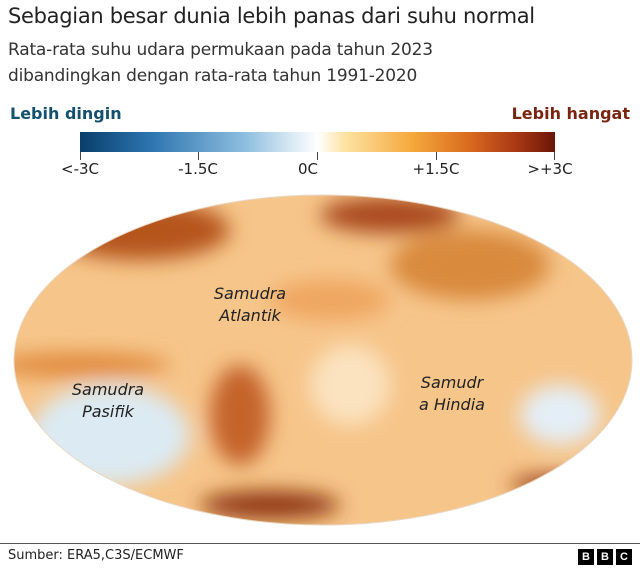  Describe the element at coordinates (80, 169) in the screenshot. I see `legend-tick-label: <-3C` at that location.